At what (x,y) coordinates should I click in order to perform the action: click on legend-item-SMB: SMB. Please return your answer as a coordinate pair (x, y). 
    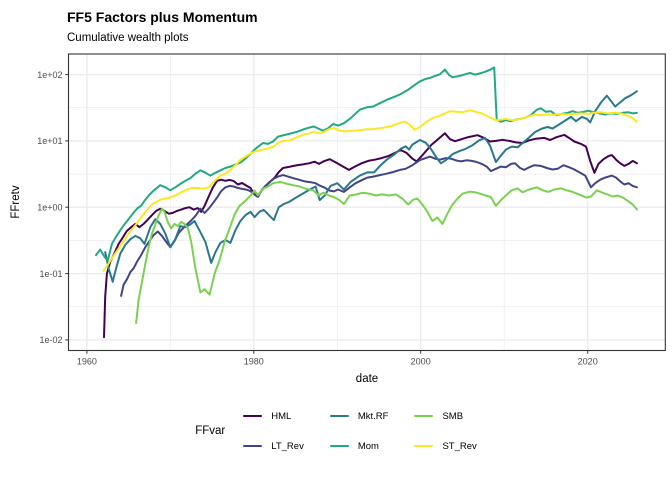
    Looking at the image, I should click on (445, 416).